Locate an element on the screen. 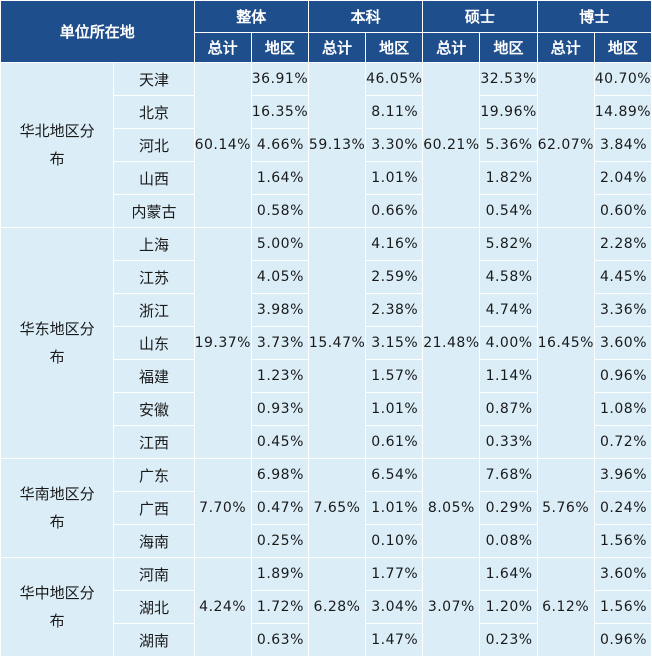  area-value: 8.11% is located at coordinates (394, 112).